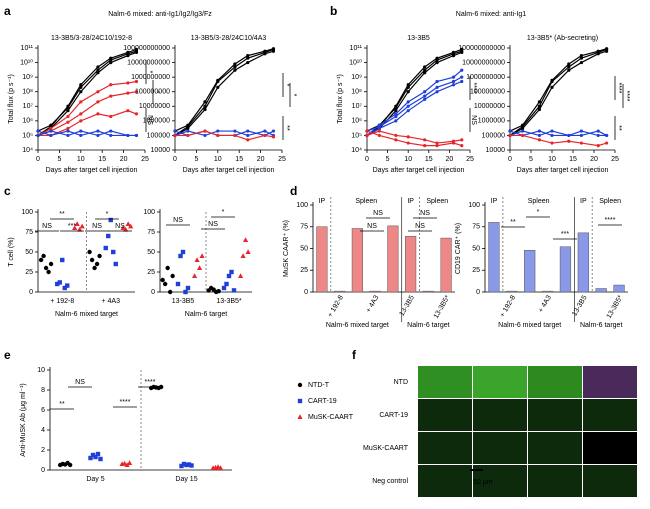 The width and height of the screenshot is (650, 509). Describe the element at coordinates (158, 135) in the screenshot. I see `y-tick-label: 100000` at that location.